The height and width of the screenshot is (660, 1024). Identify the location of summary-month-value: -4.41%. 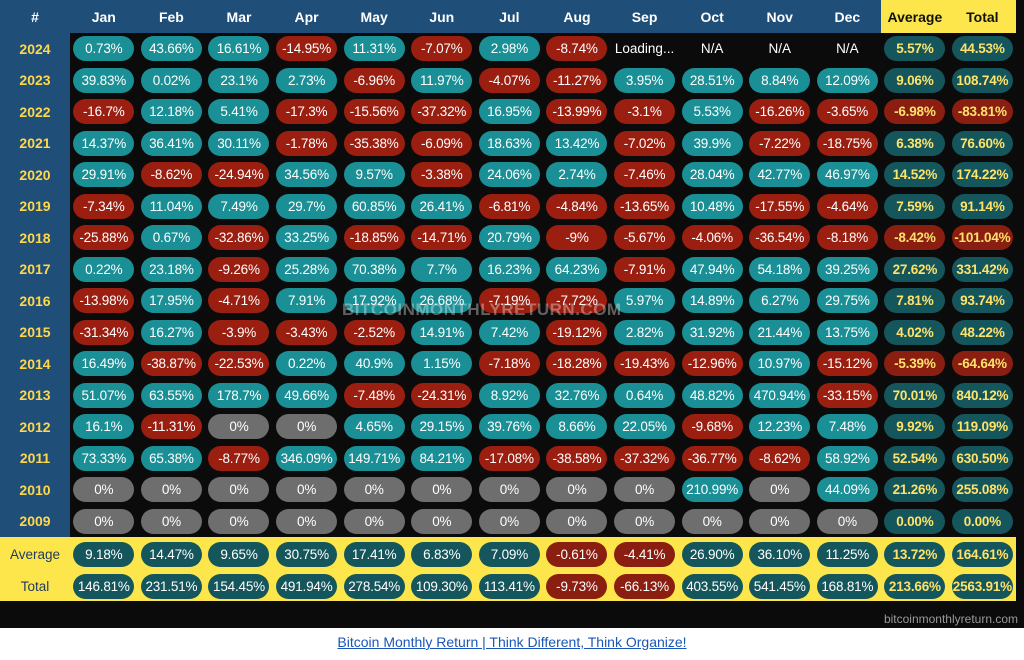
(645, 554).